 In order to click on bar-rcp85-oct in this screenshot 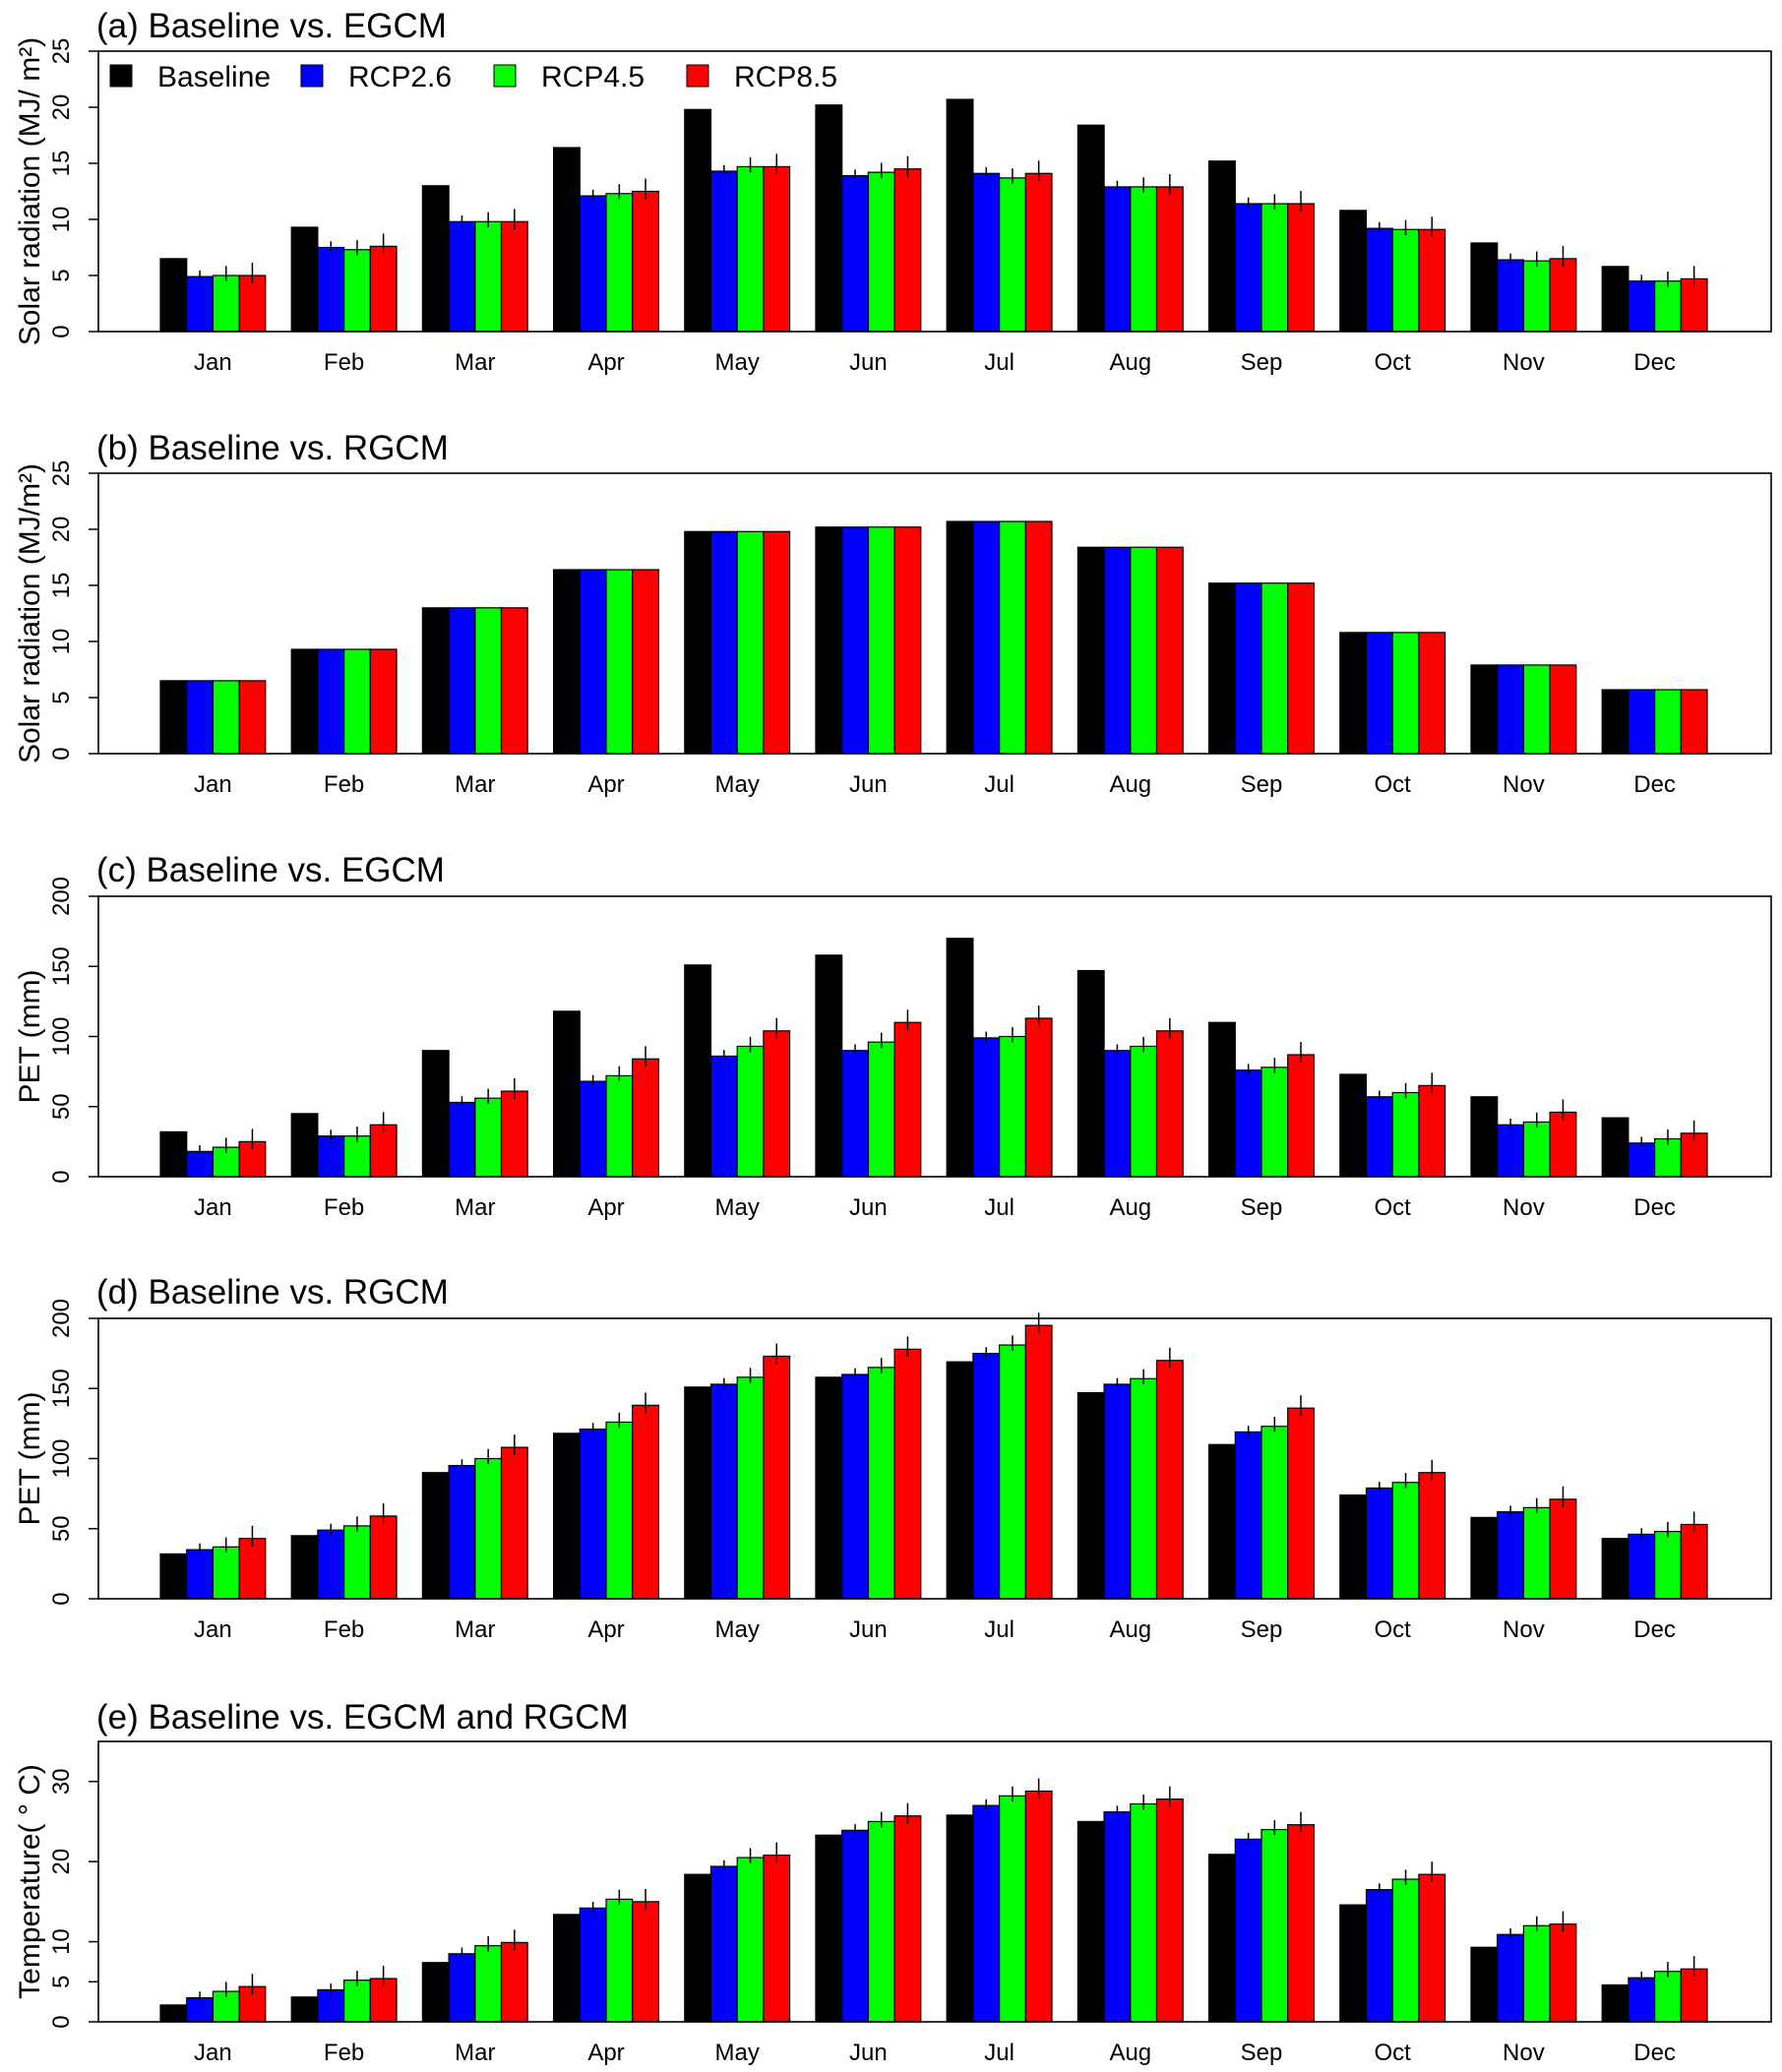, I will do `click(1432, 280)`.